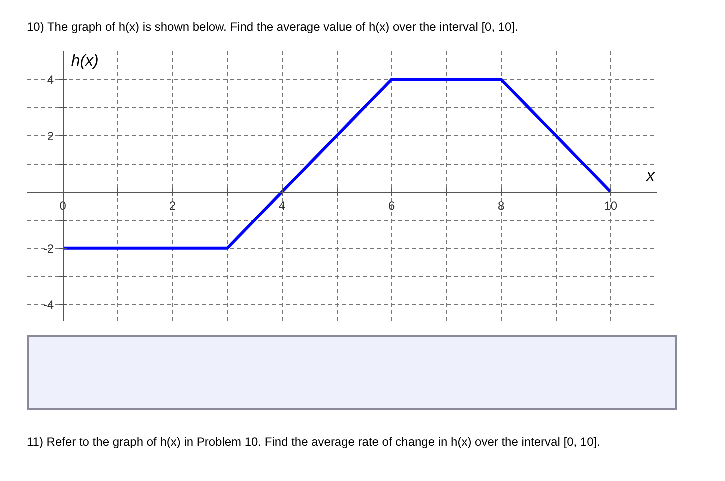 The image size is (725, 481). I want to click on chart-title: 10) The graph of h(x) is shown below. Find the average value of h(x) over the interval [0, 10]., so click(272, 27).